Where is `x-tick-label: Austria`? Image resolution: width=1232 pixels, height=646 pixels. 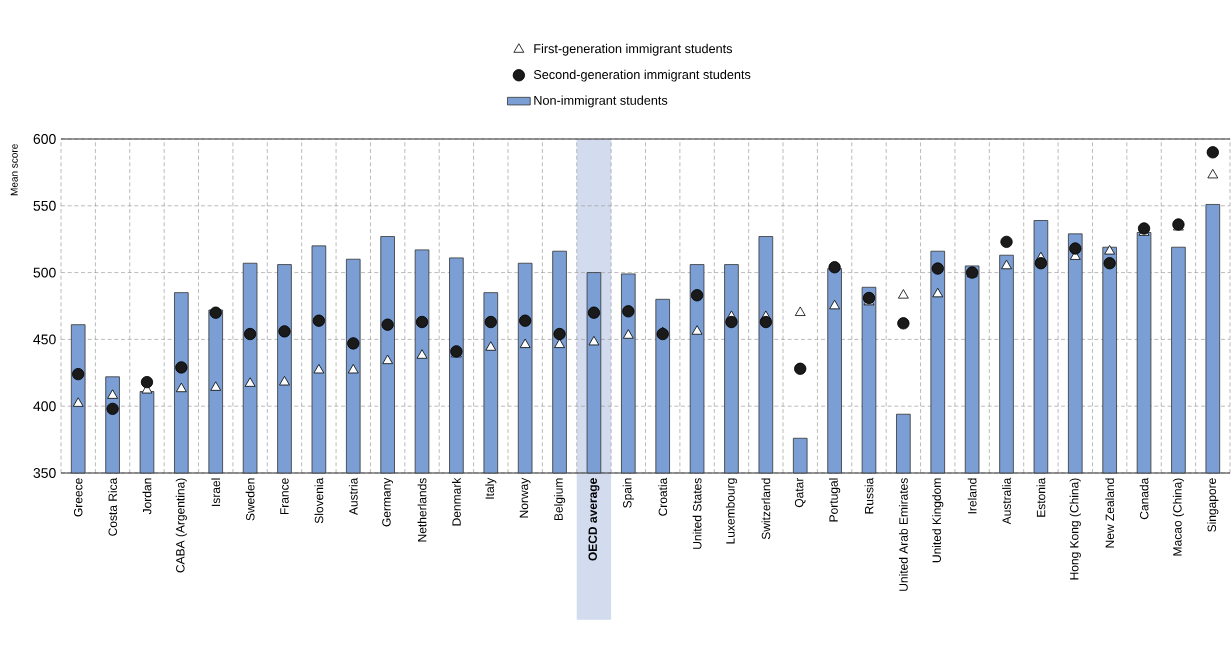 x-tick-label: Austria is located at coordinates (353, 496).